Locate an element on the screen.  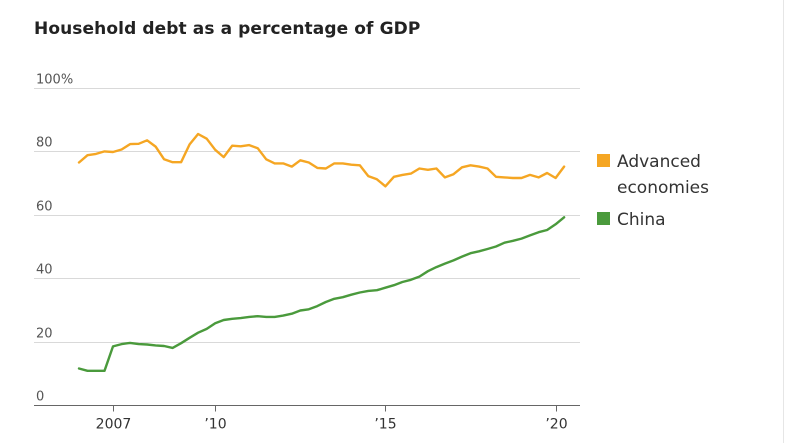
y-tick-label: 100% is located at coordinates (54, 80).